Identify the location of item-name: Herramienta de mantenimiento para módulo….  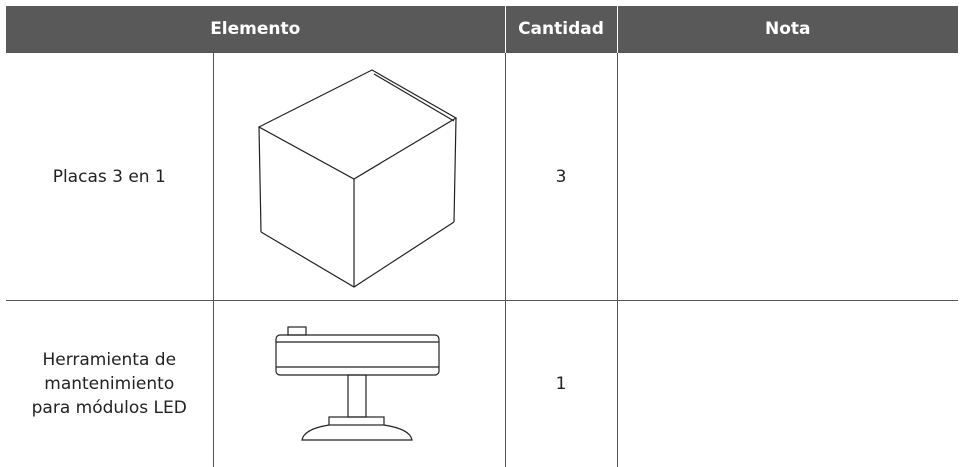
(110, 383).